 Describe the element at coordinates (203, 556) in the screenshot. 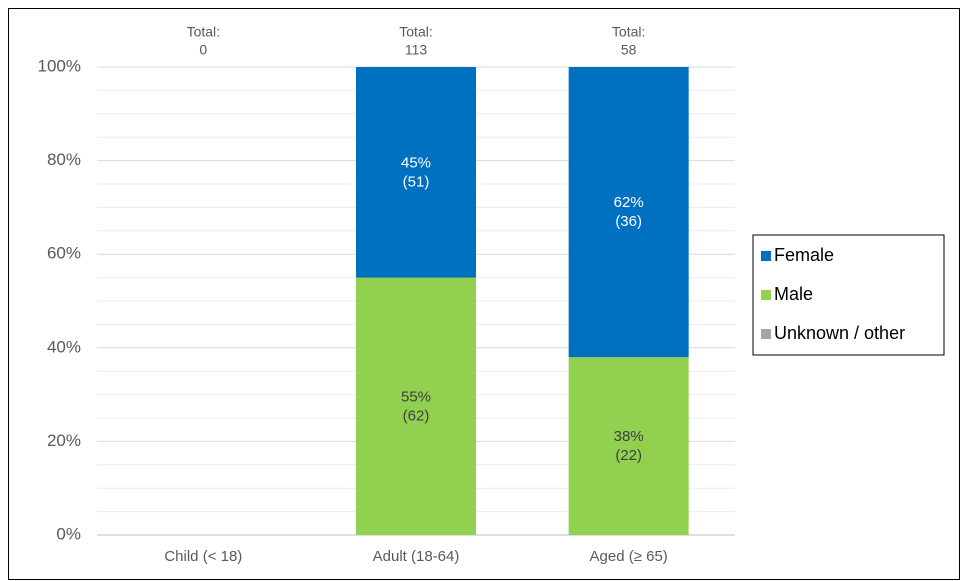

I see `x-tick-label: Child (< 18)` at that location.